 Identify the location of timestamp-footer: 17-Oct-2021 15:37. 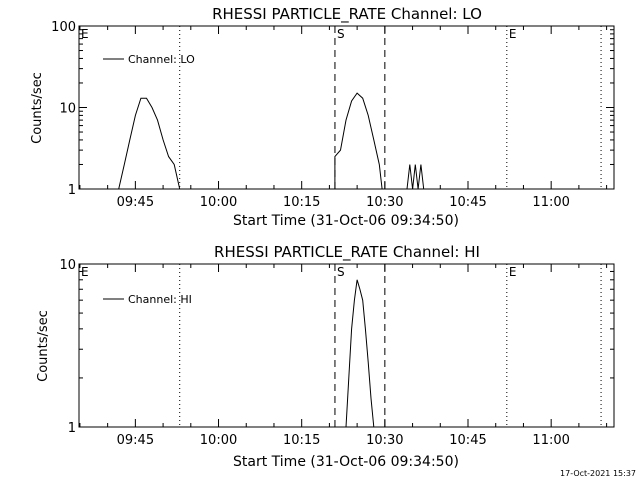
(598, 473).